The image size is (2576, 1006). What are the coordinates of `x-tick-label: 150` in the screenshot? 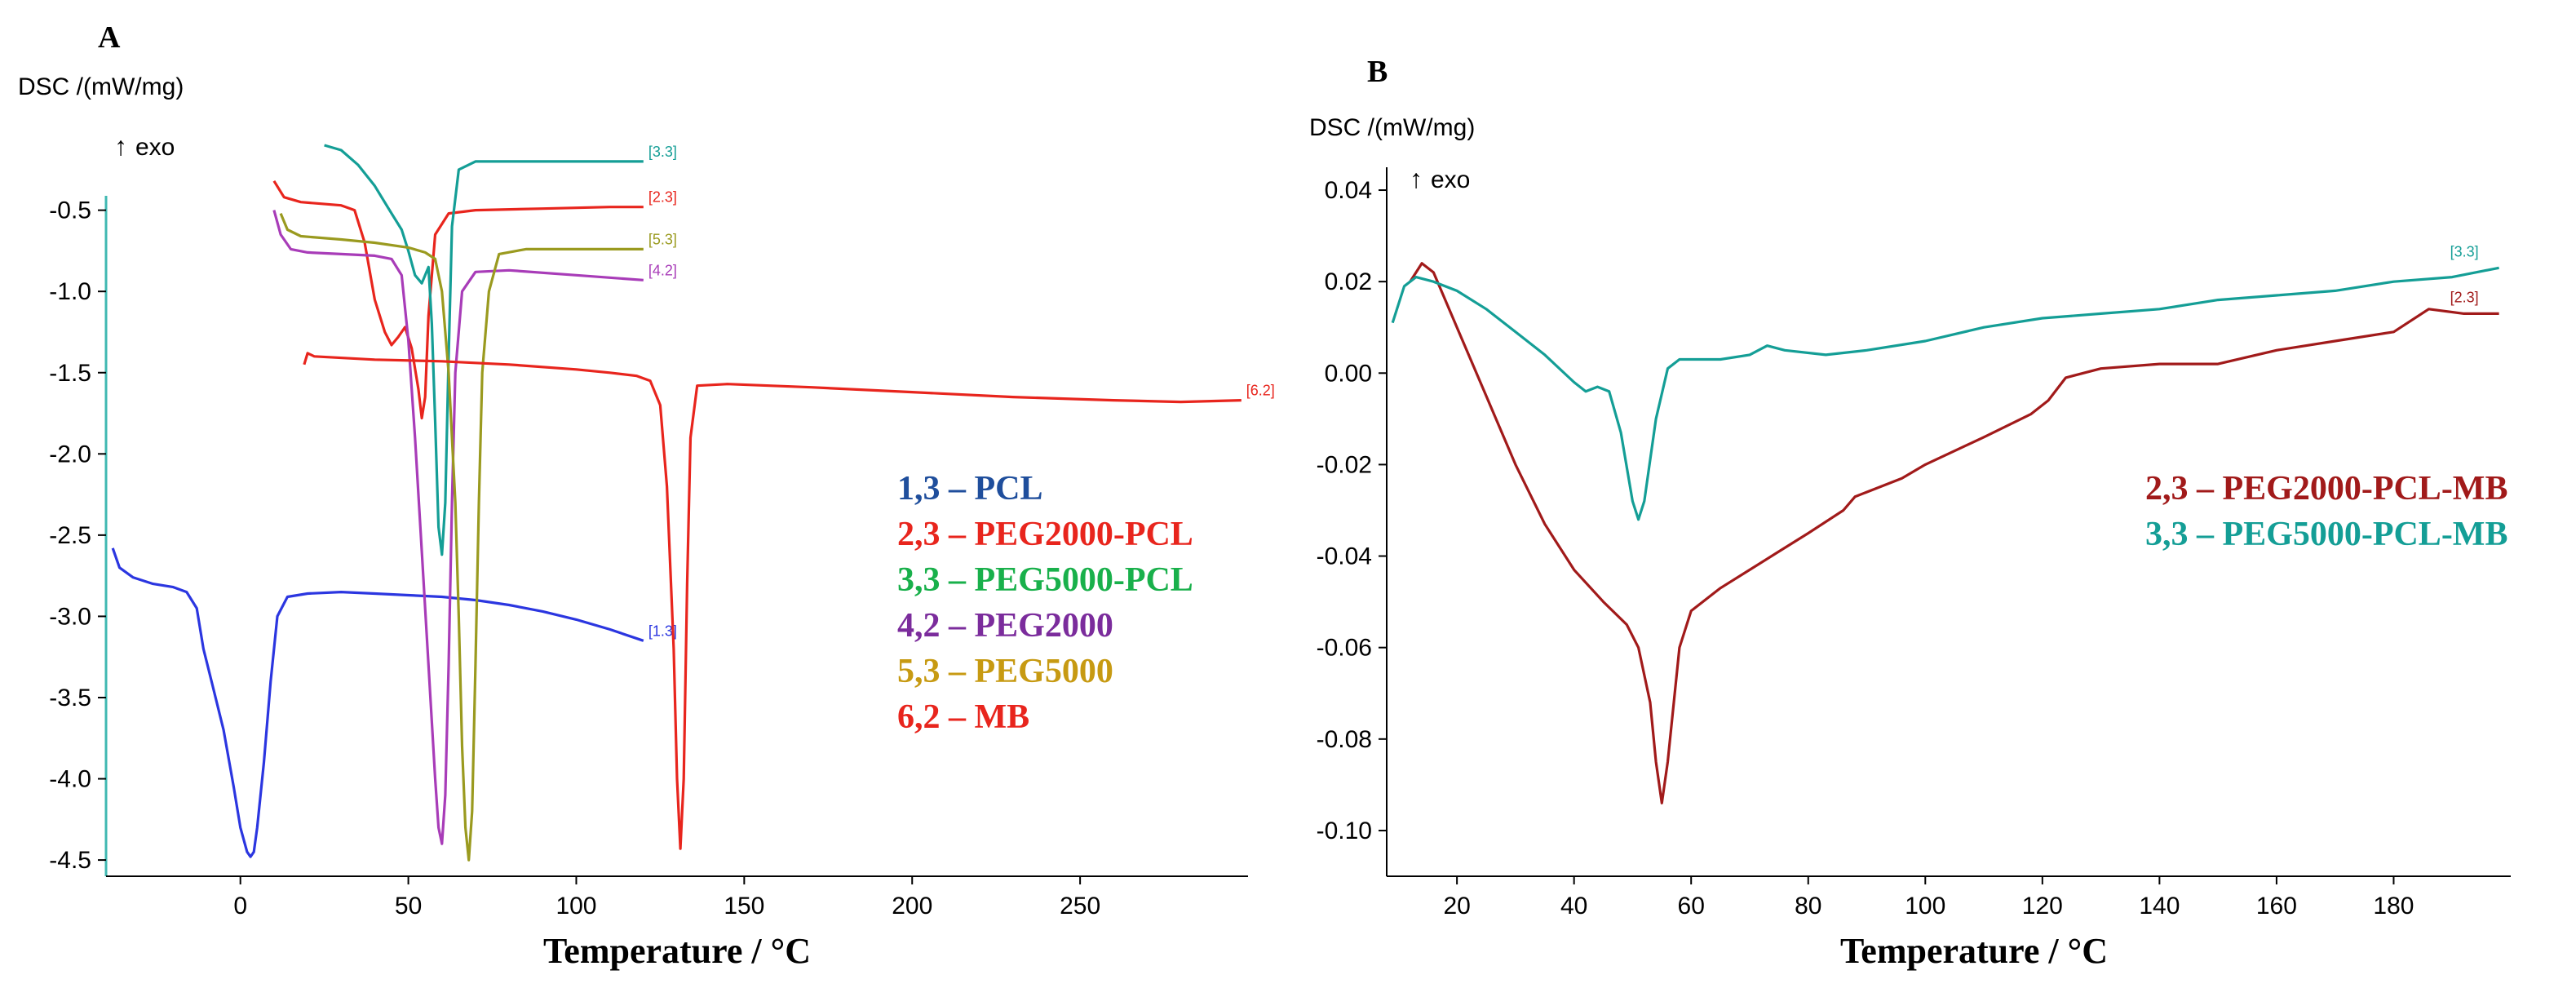 It's located at (744, 907).